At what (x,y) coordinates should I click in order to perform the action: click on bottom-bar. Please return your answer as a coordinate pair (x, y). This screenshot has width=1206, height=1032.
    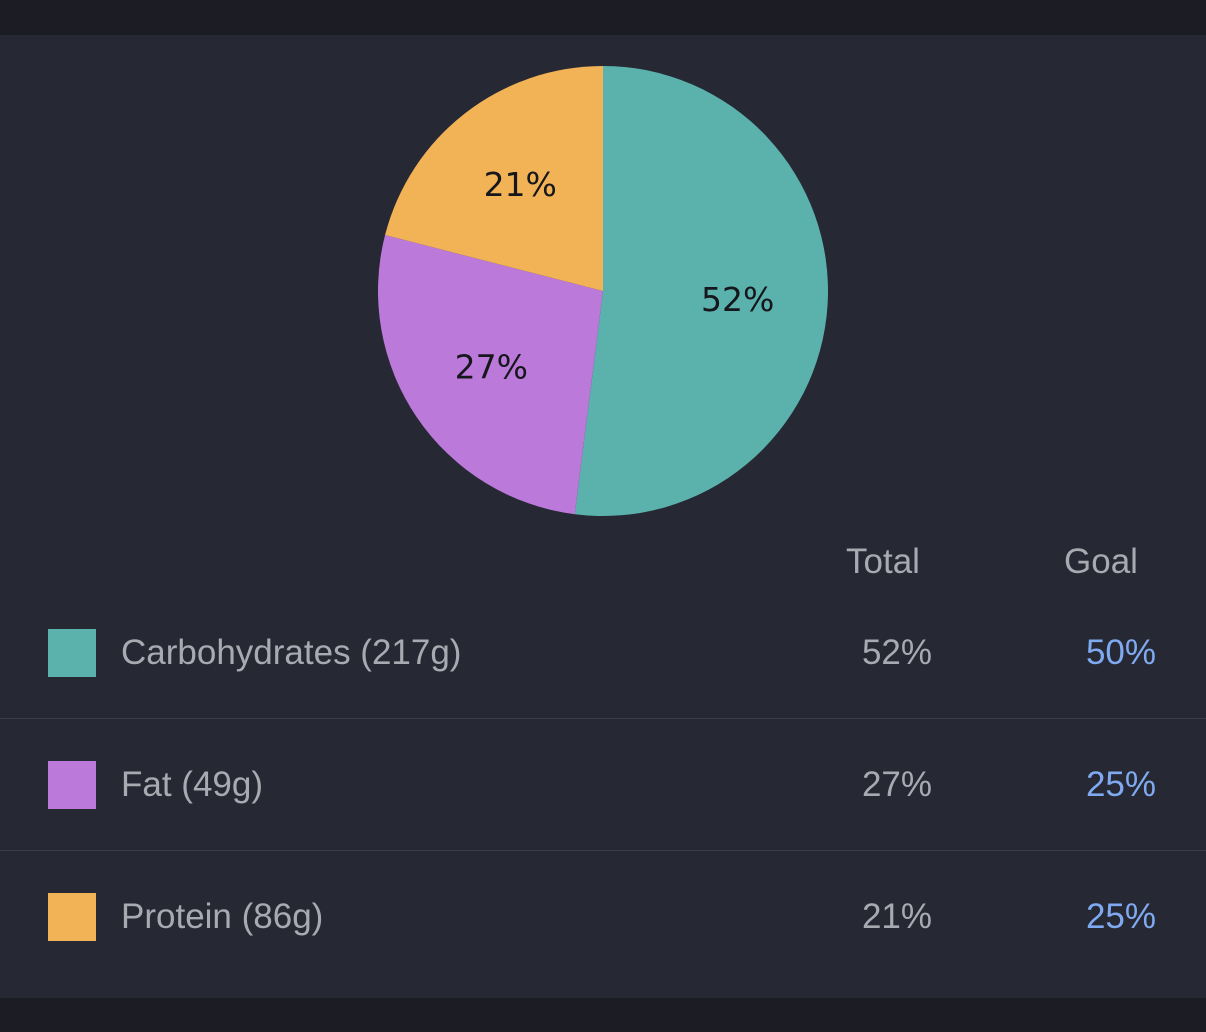
    Looking at the image, I should click on (603, 1015).